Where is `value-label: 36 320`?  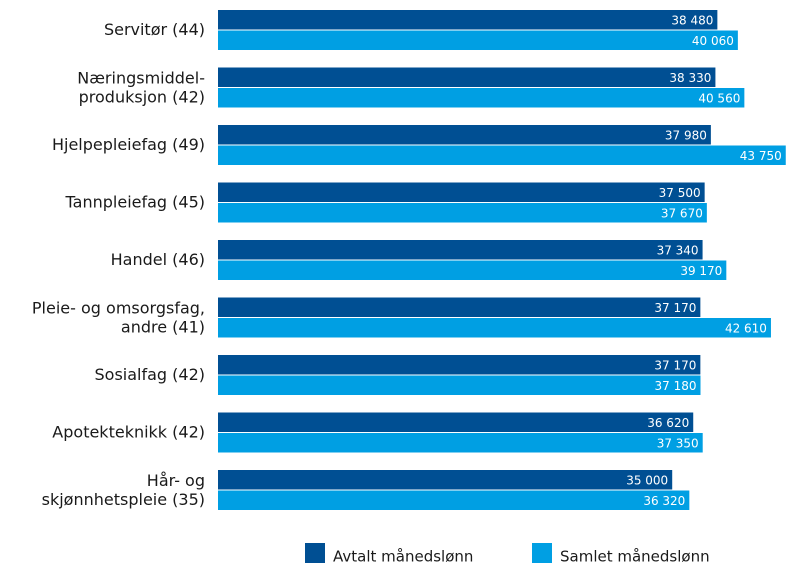 value-label: 36 320 is located at coordinates (664, 501).